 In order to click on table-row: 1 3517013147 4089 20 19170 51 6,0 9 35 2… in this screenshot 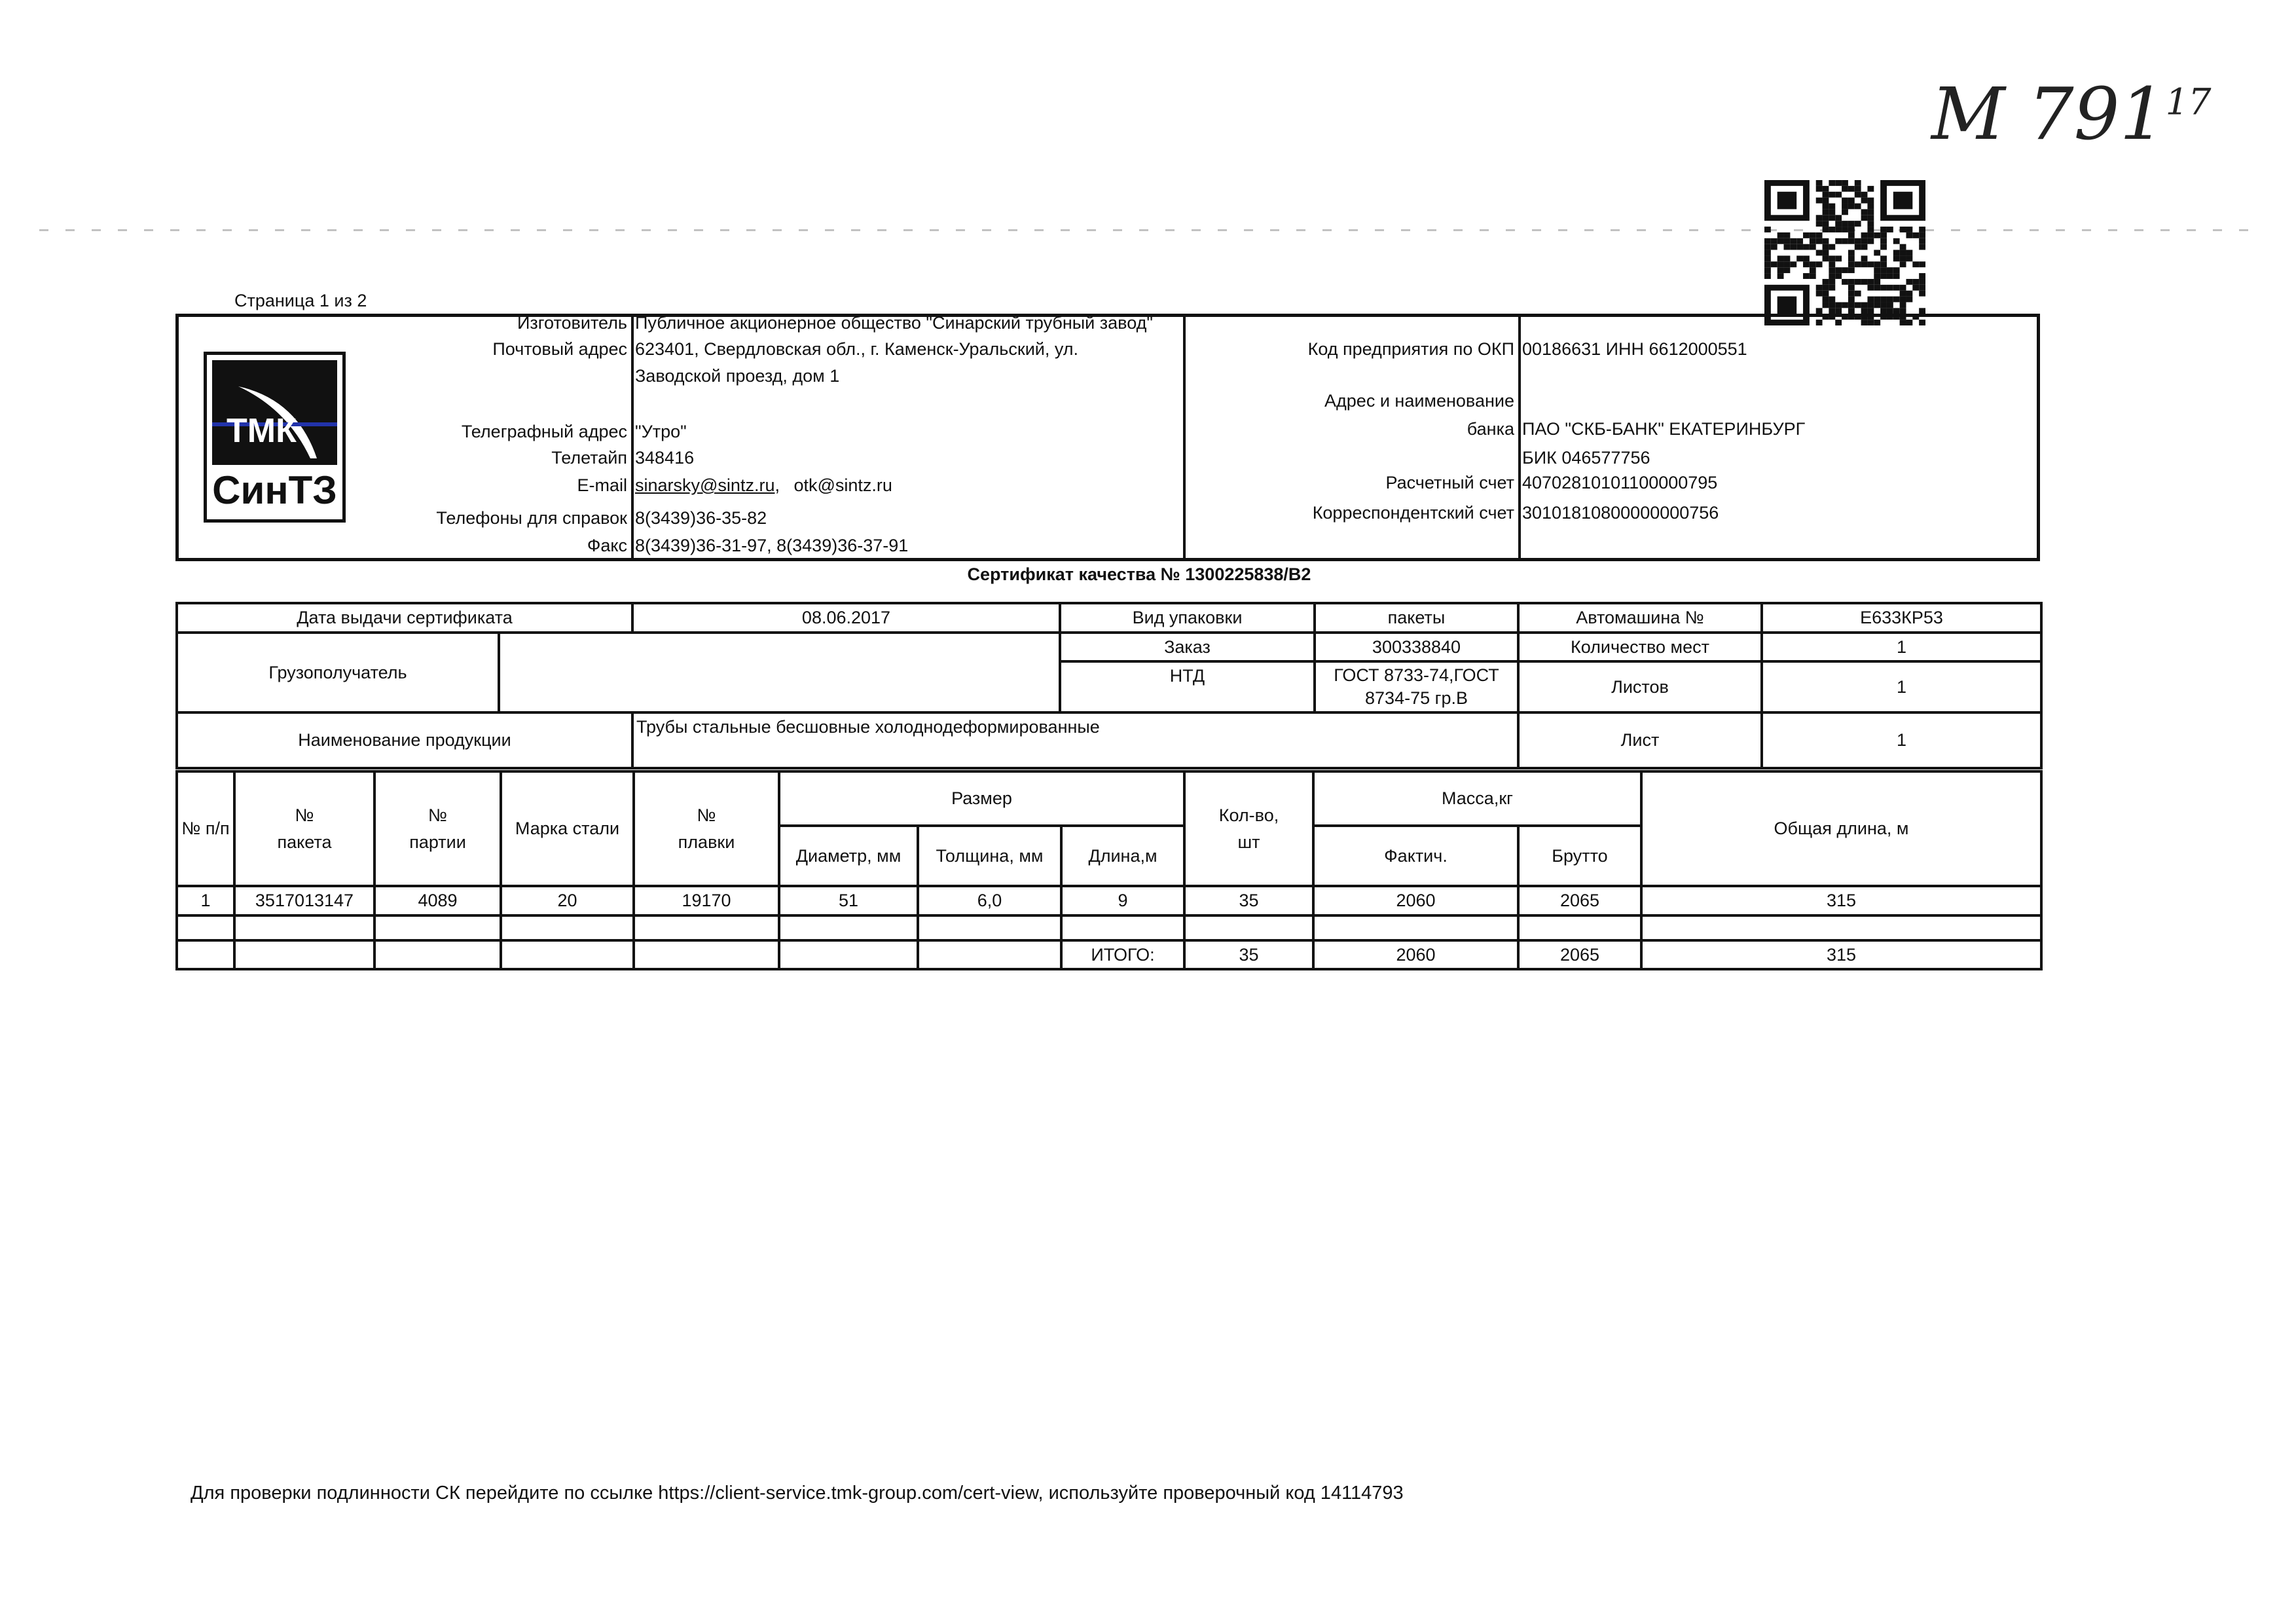, I will do `click(1109, 901)`.